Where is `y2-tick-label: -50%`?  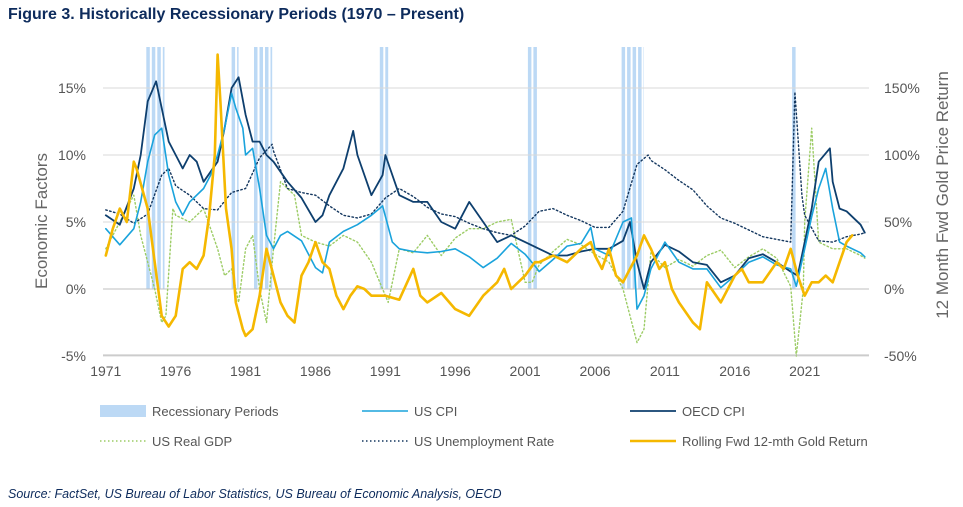
y2-tick-label: -50% is located at coordinates (900, 356).